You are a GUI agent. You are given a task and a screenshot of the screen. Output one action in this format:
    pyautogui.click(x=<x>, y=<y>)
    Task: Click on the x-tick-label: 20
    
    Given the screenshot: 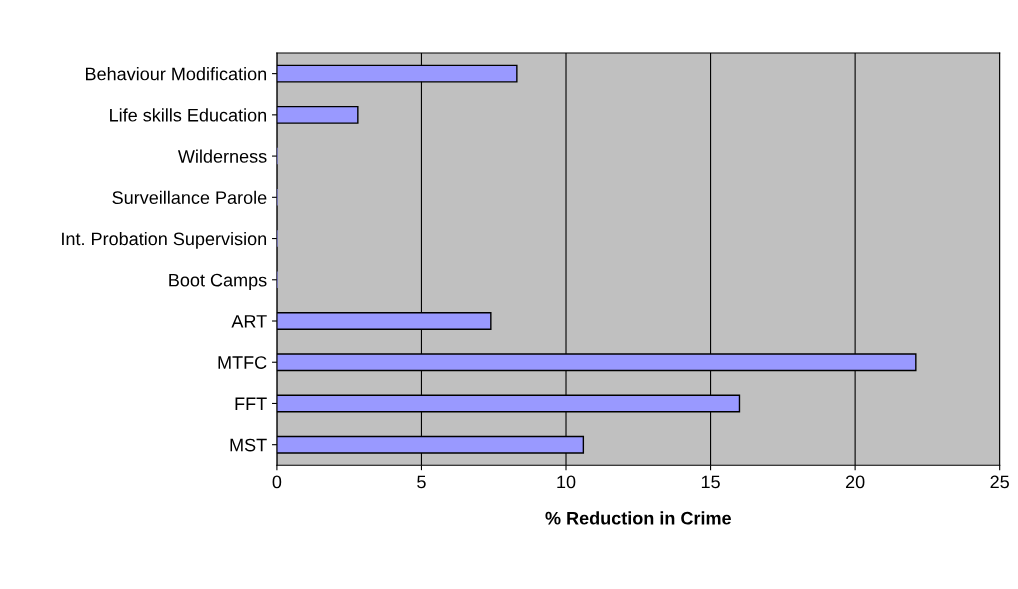 What is the action you would take?
    pyautogui.click(x=855, y=482)
    